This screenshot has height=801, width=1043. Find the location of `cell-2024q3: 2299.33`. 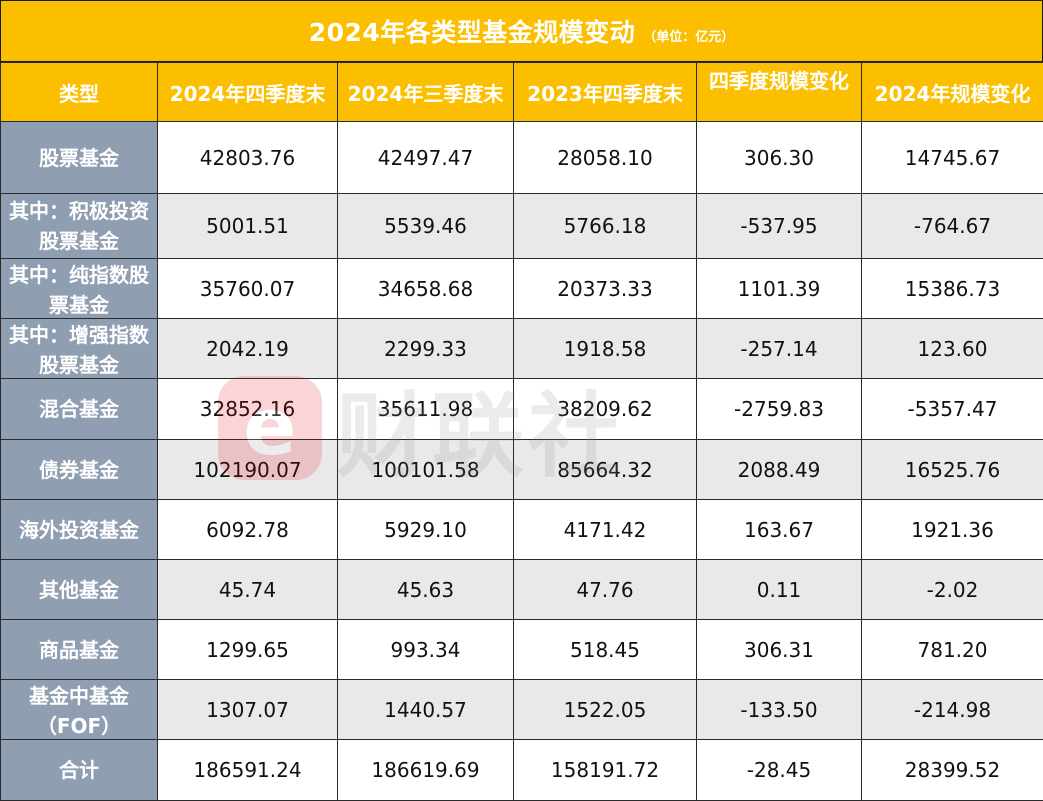

cell-2024q3: 2299.33 is located at coordinates (426, 349).